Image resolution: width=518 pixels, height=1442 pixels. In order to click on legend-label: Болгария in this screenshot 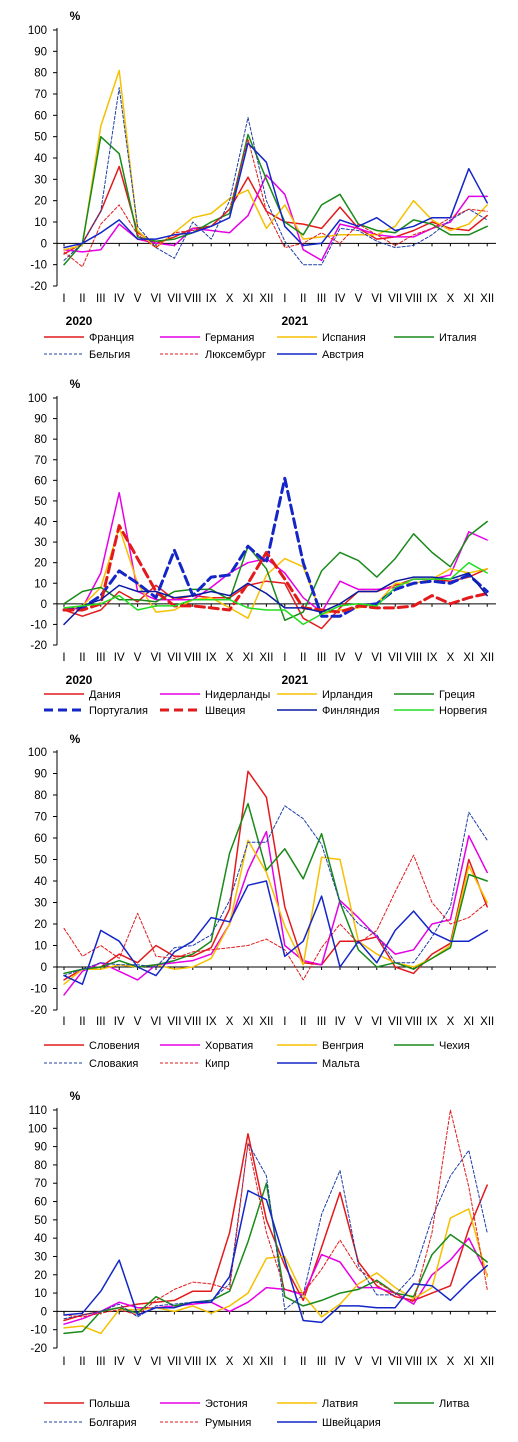, I will do `click(113, 1423)`.